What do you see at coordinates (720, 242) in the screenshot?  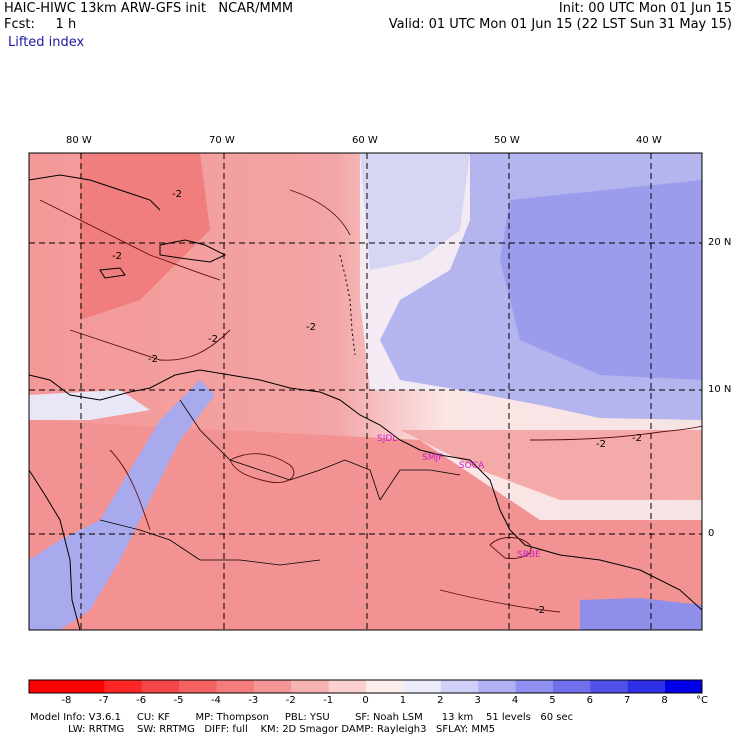 I see `lat-label-20n: 20 N` at bounding box center [720, 242].